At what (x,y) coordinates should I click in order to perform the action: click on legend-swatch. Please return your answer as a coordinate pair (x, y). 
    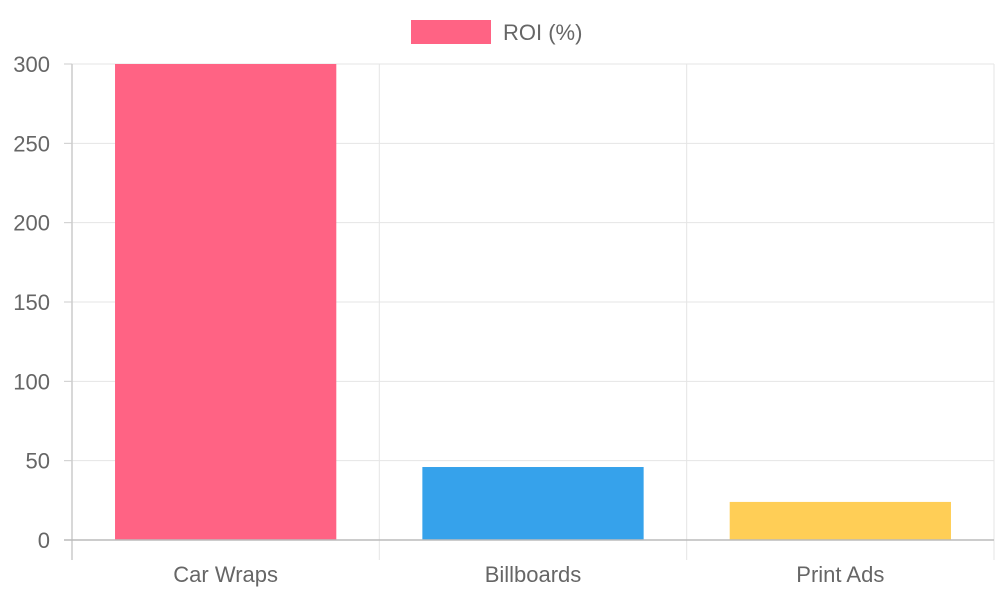
    Looking at the image, I should click on (451, 32).